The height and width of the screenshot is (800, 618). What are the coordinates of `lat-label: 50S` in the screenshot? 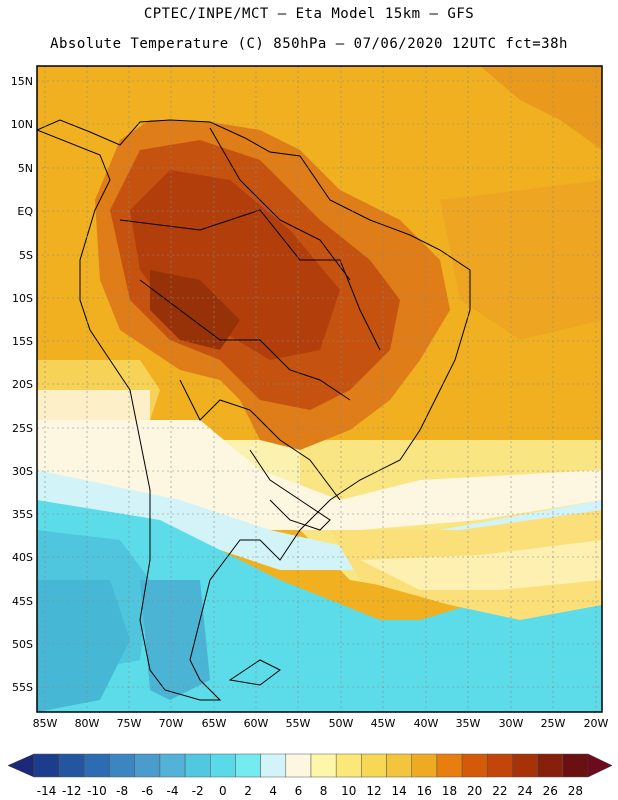 It's located at (22, 644).